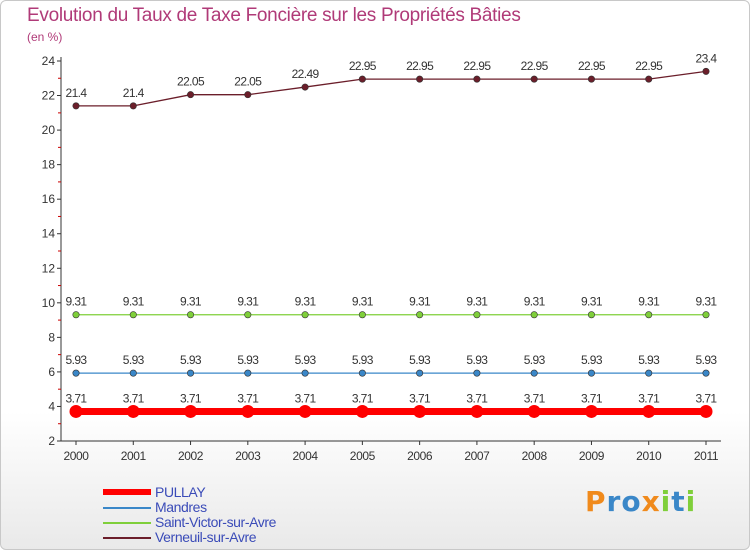  I want to click on y-tick-label: 12, so click(49, 268).